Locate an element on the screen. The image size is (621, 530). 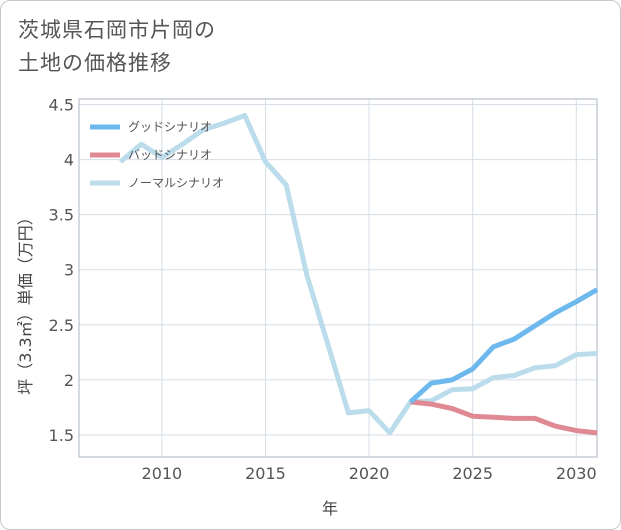
x-tick-label: 2030 is located at coordinates (576, 473).